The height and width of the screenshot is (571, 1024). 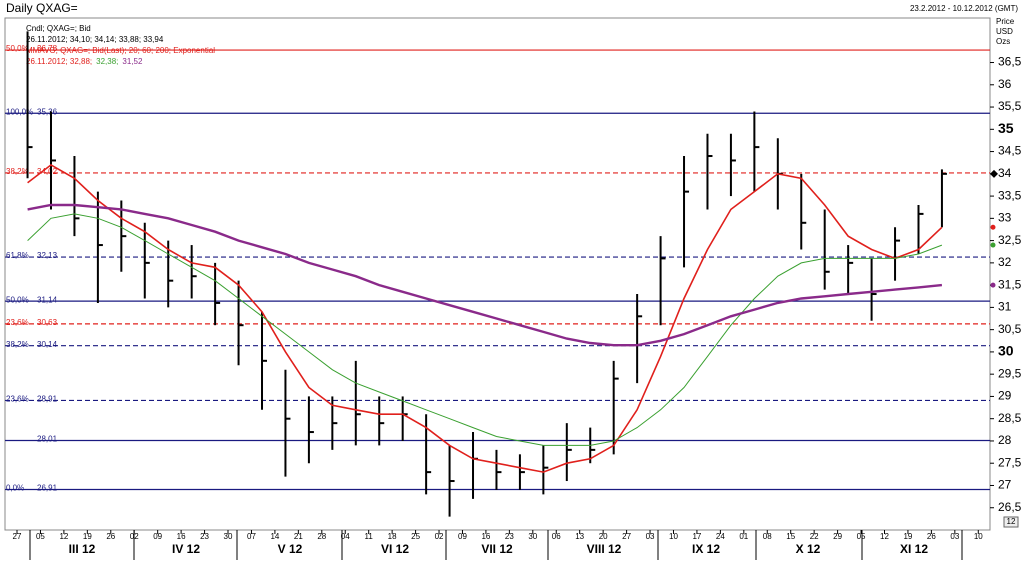 I want to click on month-label: X 12, so click(x=808, y=549).